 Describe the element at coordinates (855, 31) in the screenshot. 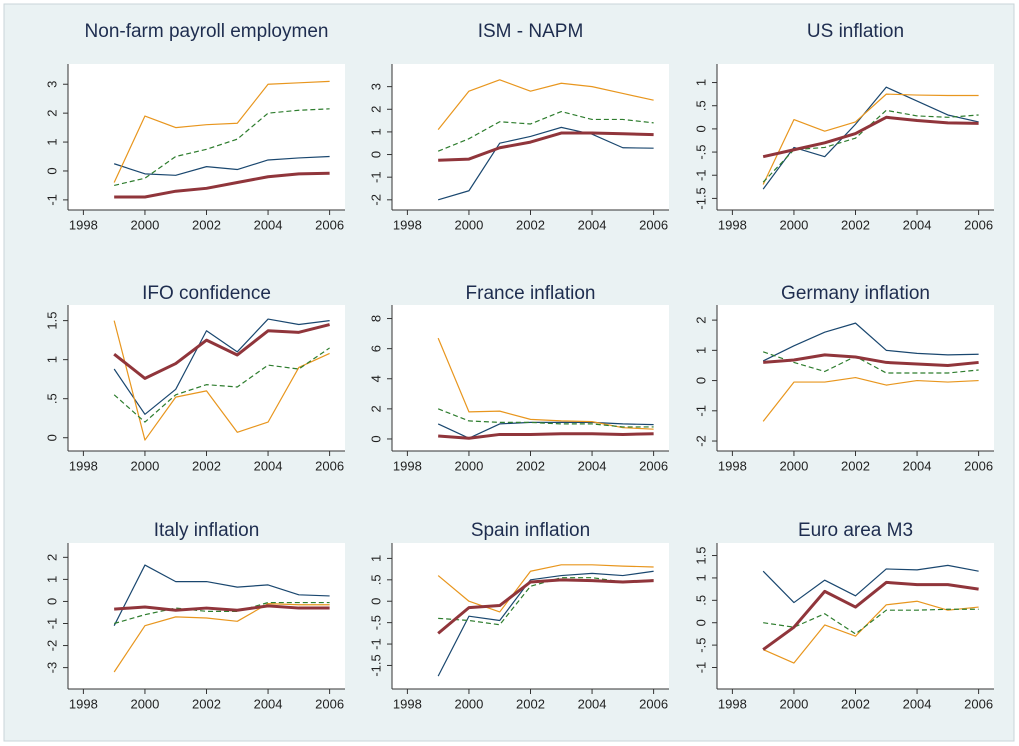

I see `panel-title: US inflation` at that location.